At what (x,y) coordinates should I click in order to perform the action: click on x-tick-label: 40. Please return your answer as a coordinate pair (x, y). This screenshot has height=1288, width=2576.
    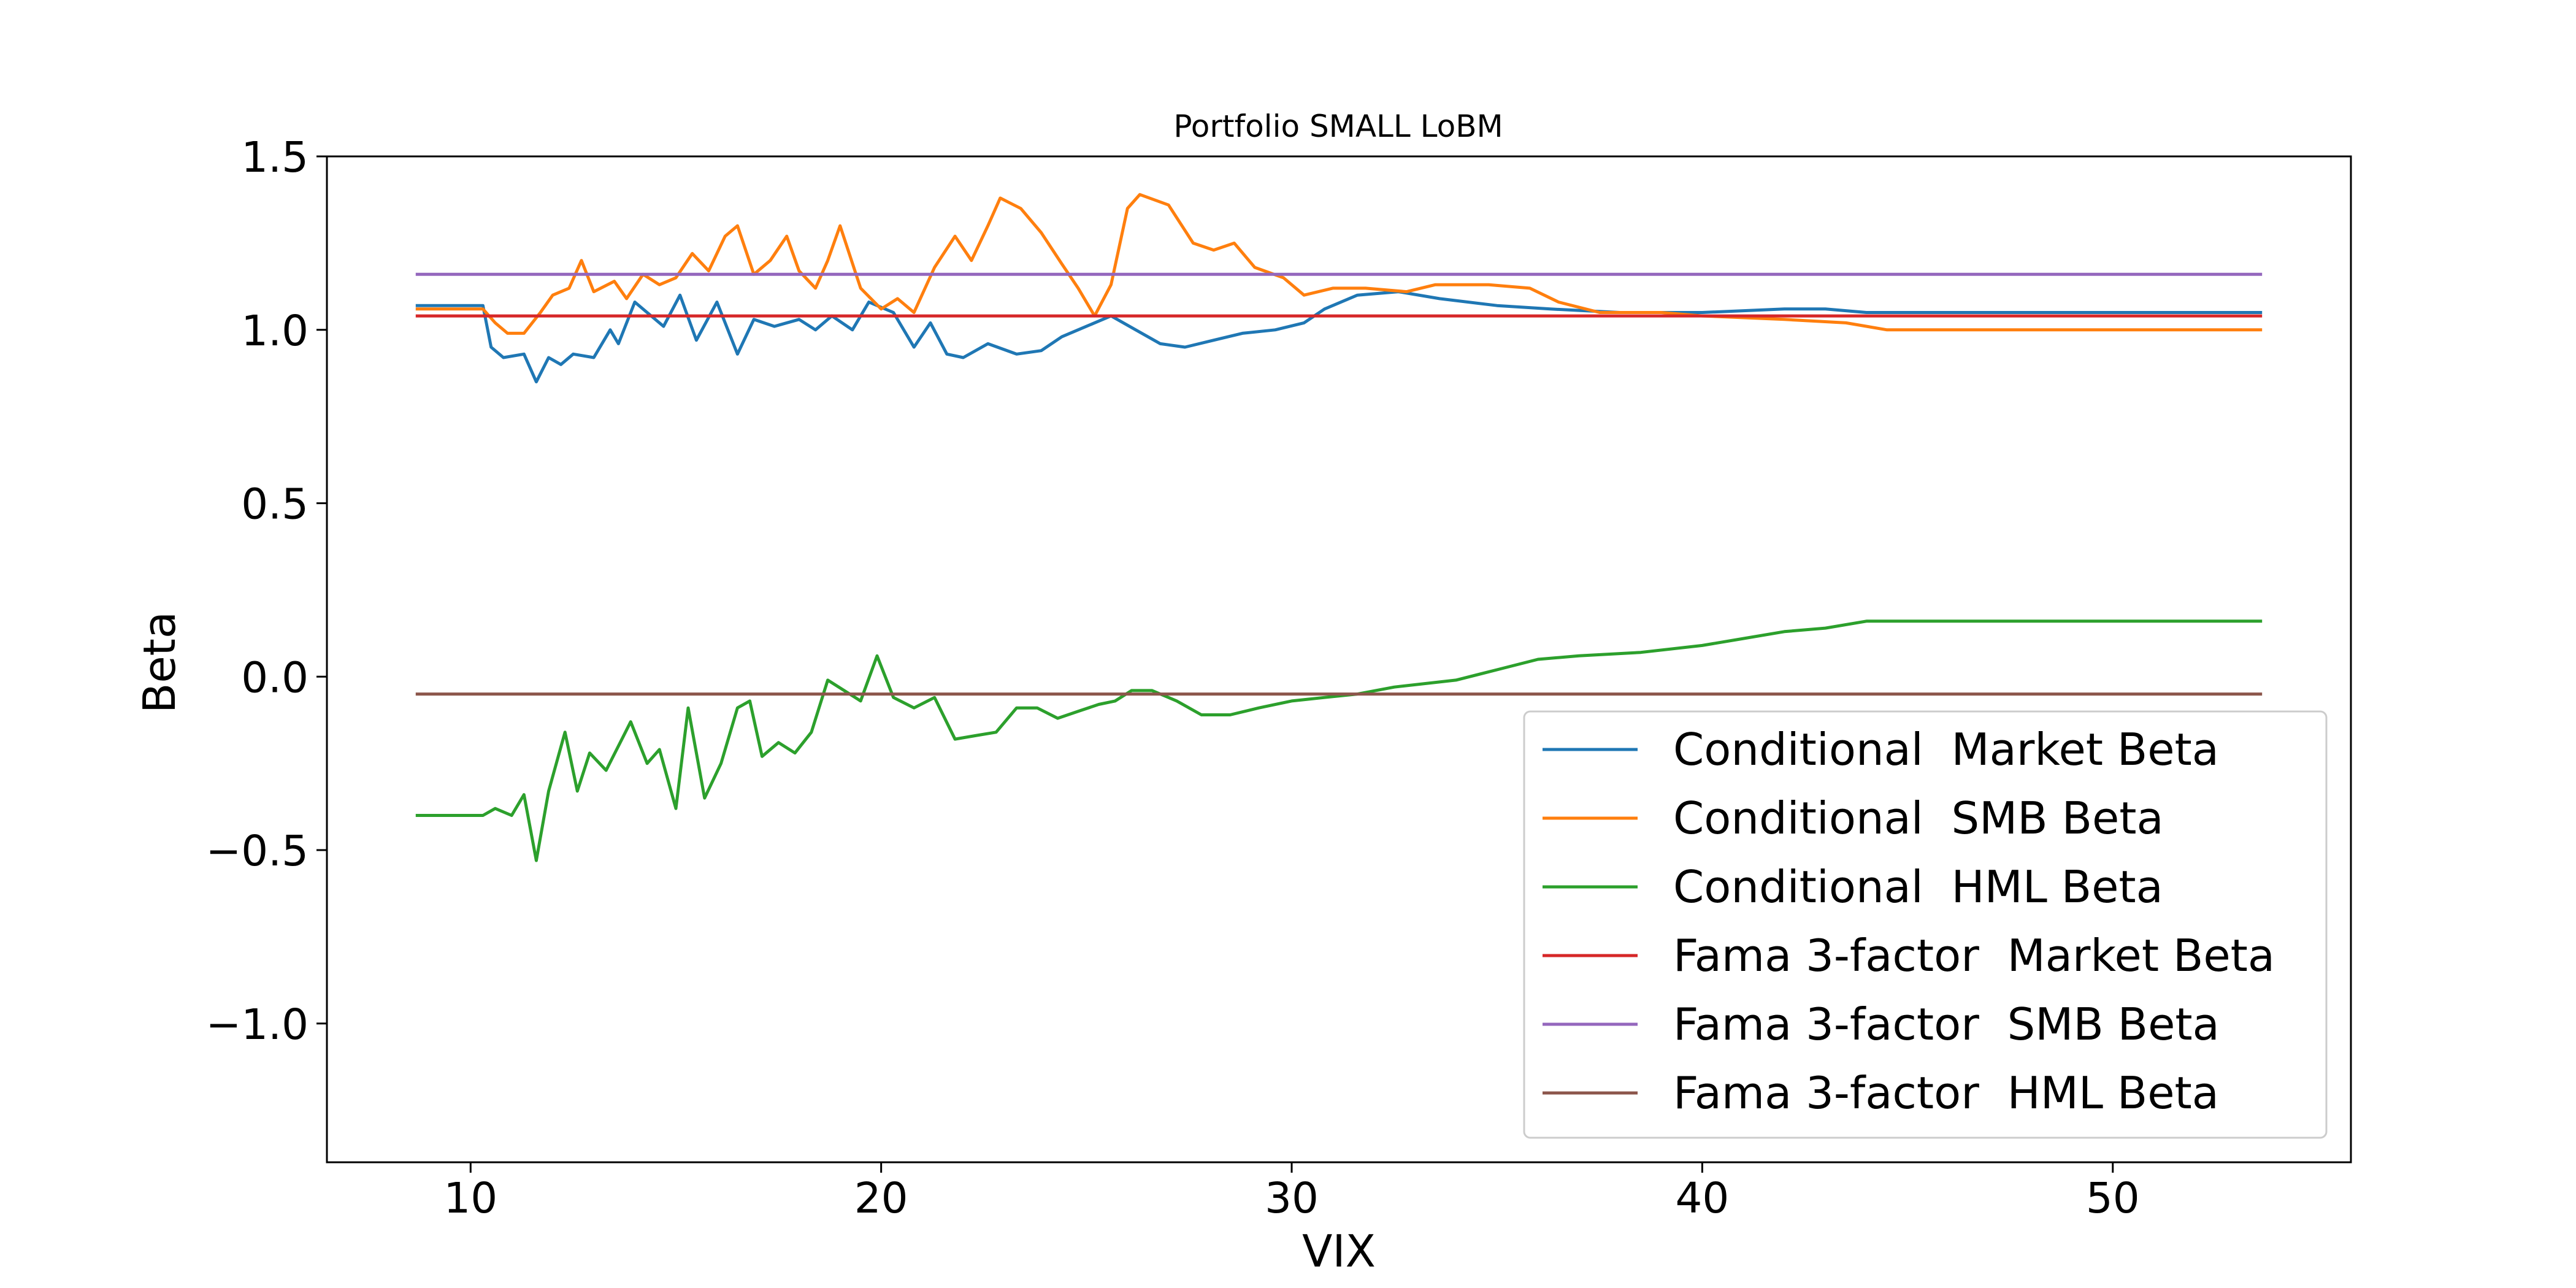
    Looking at the image, I should click on (1702, 1198).